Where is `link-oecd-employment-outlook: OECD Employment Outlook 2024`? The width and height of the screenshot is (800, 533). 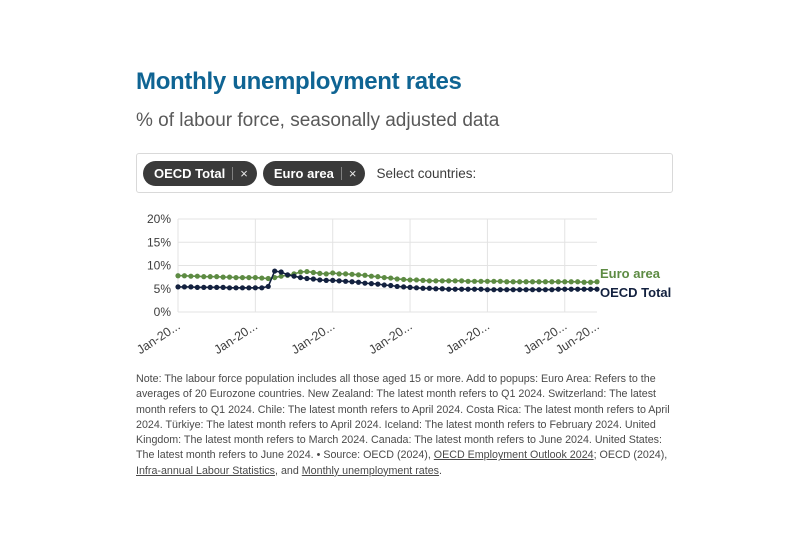
link-oecd-employment-outlook: OECD Employment Outlook 2024 is located at coordinates (513, 455).